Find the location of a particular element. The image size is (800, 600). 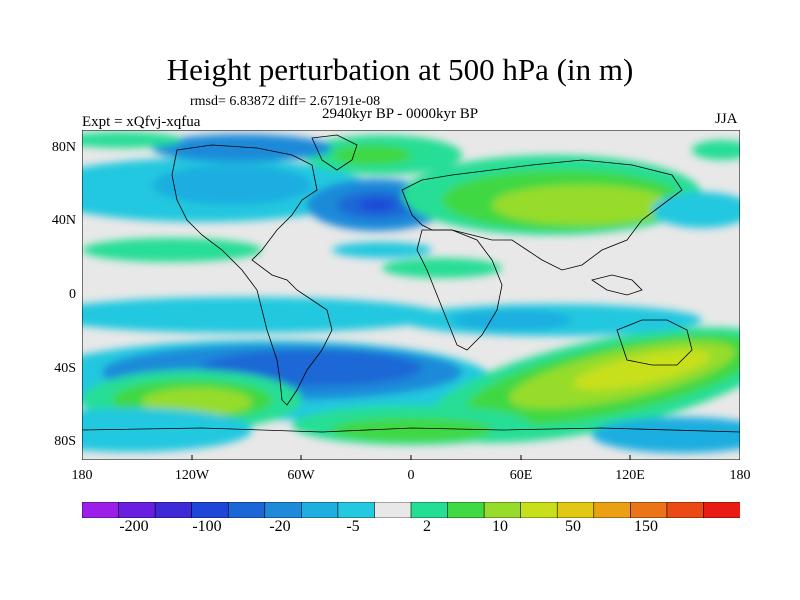

y-tick-label: 40N is located at coordinates (63, 220).